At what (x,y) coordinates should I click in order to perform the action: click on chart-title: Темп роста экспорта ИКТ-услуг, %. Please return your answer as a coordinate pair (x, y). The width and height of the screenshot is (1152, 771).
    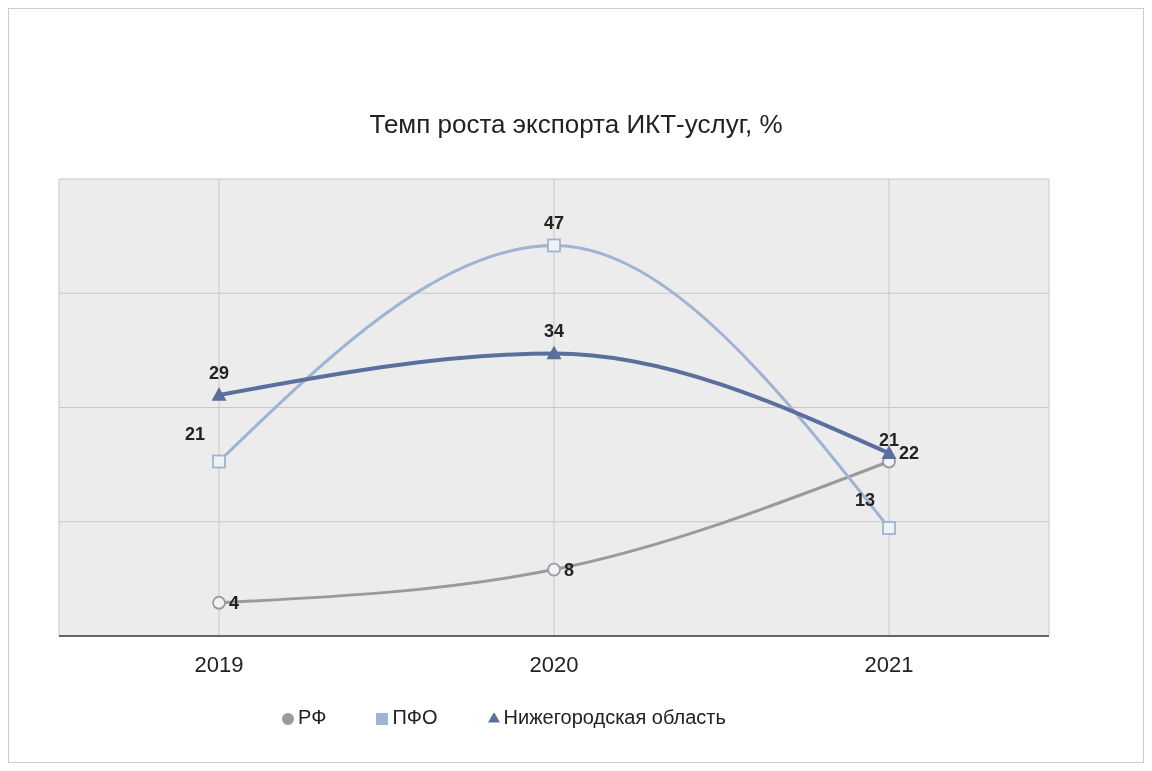
    Looking at the image, I should click on (576, 125).